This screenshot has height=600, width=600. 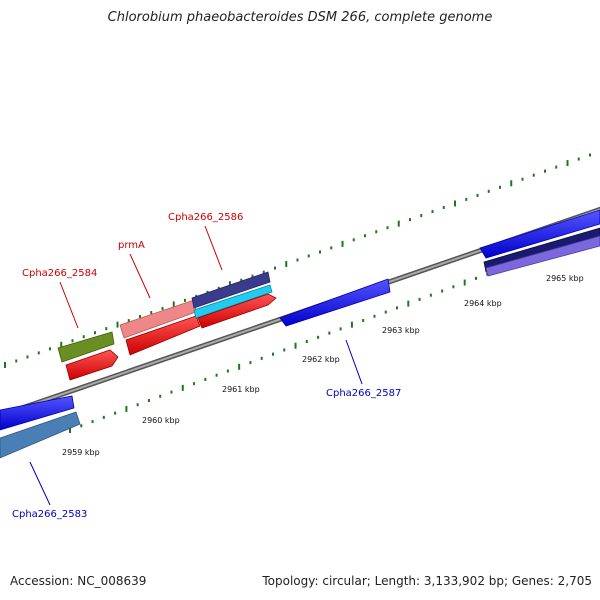 What do you see at coordinates (241, 389) in the screenshot?
I see `tick-label: 2961 kbp` at bounding box center [241, 389].